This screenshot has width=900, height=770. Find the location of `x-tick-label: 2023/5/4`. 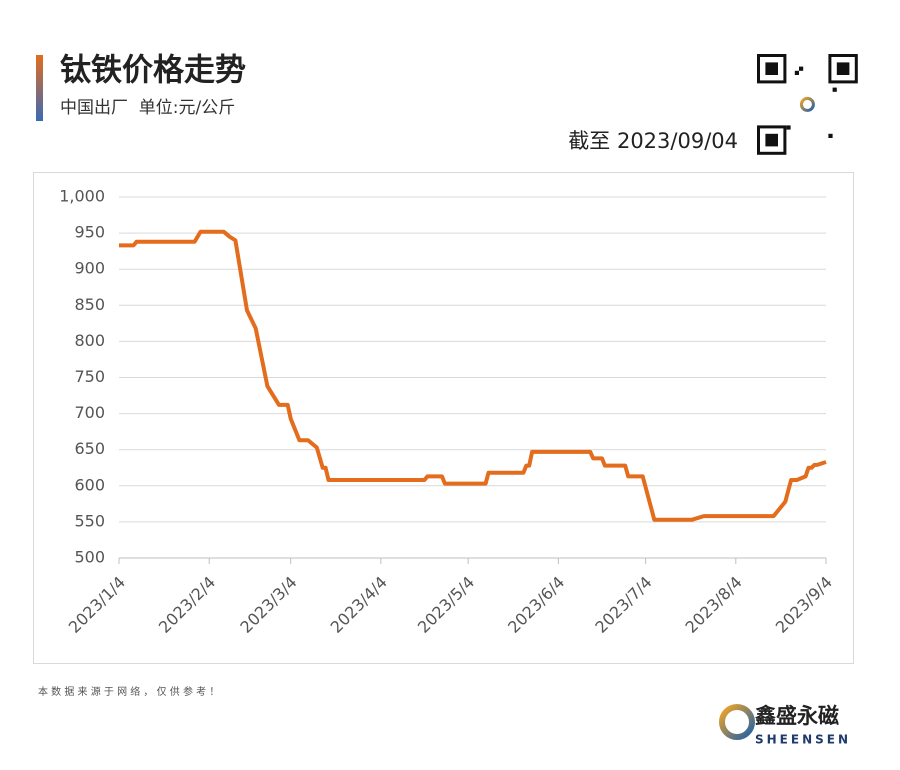

x-tick-label: 2023/5/4 is located at coordinates (446, 605).